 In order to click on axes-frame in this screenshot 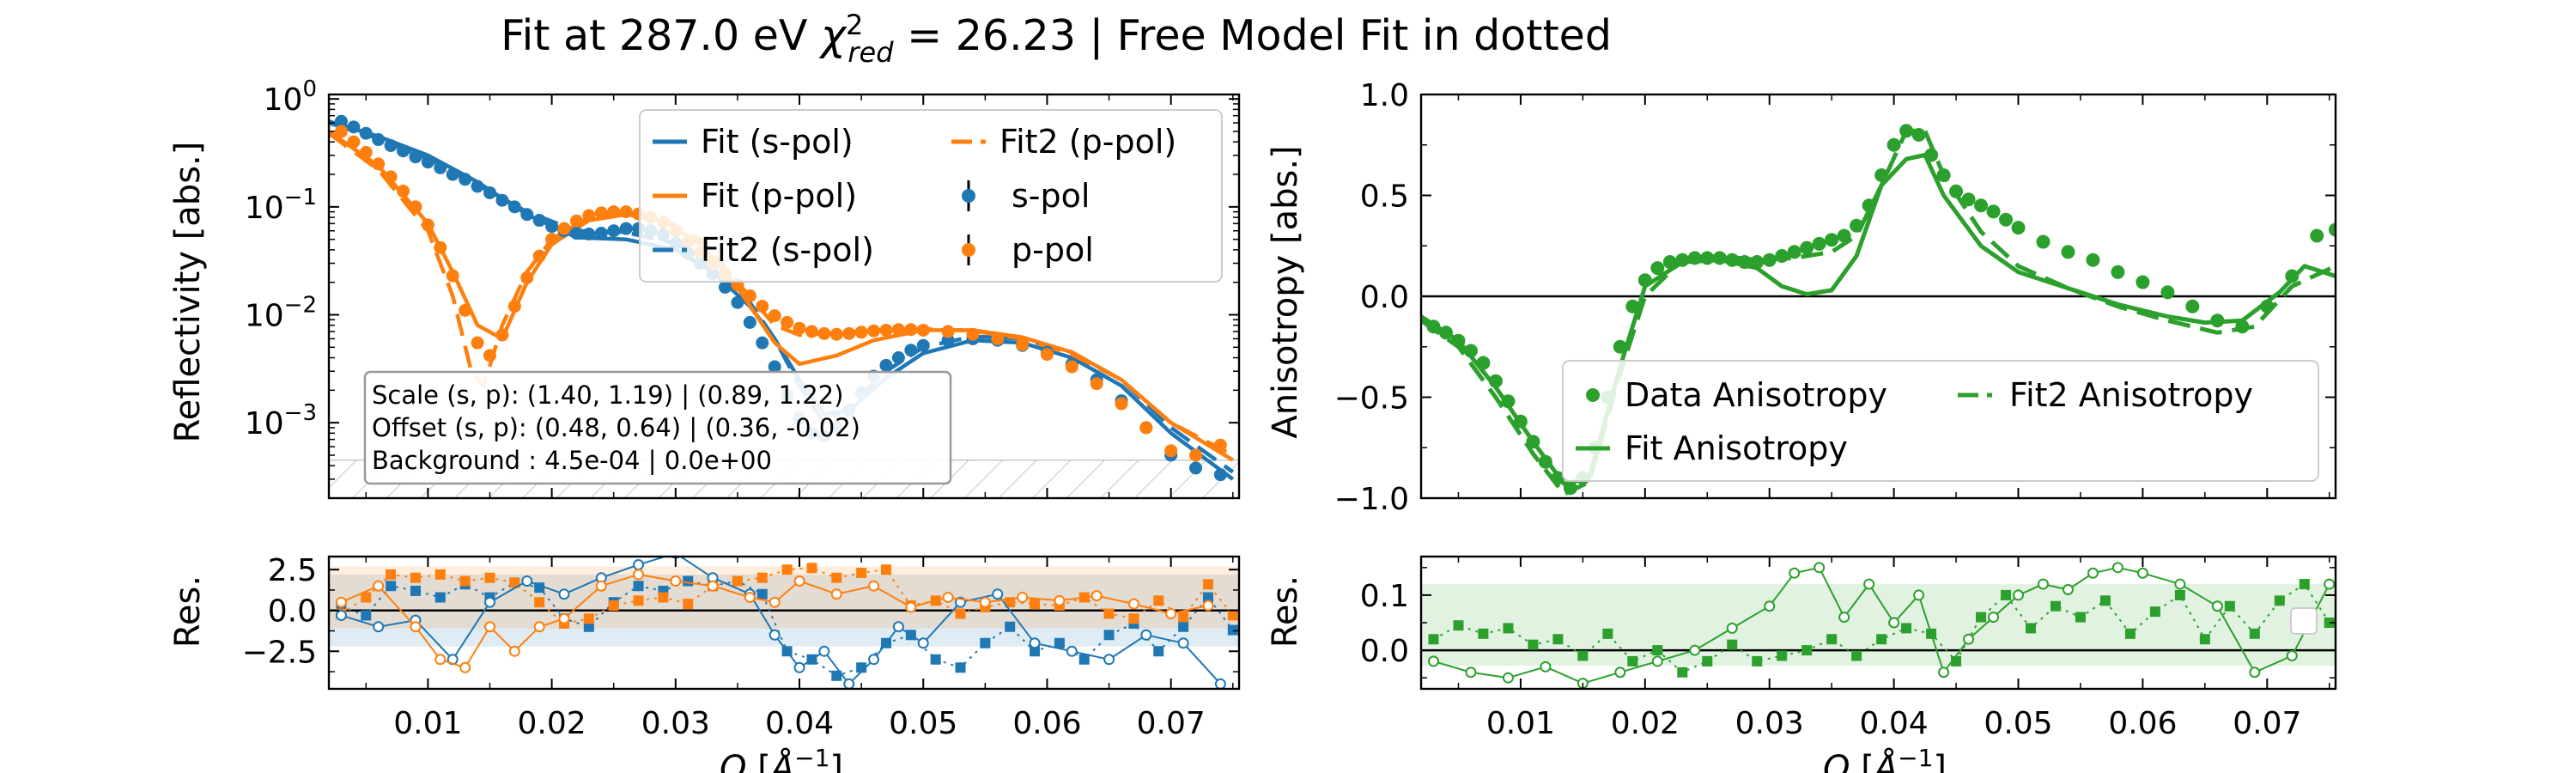, I will do `click(784, 623)`.